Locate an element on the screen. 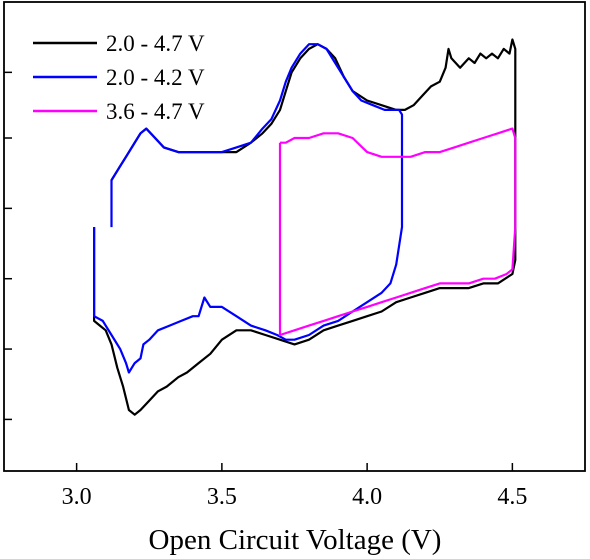  y-axis is located at coordinates (8, 246).